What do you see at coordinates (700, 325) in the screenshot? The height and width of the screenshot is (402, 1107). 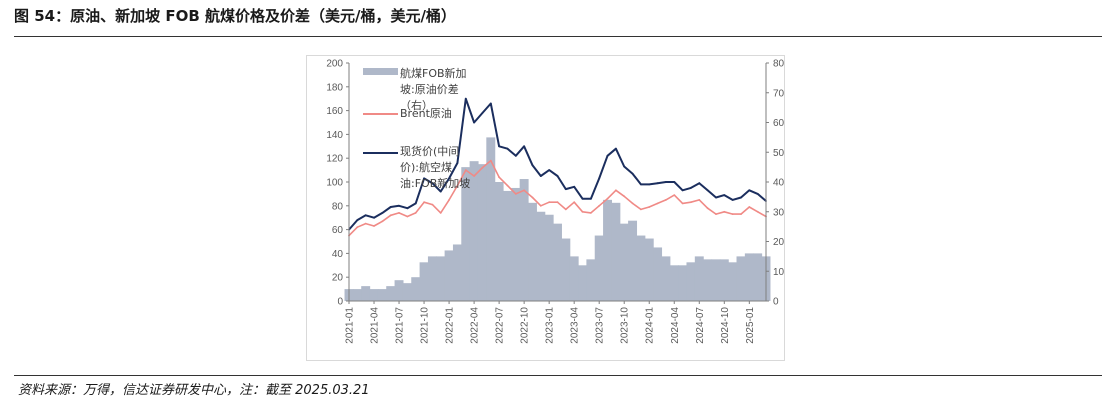 I see `x-tick-label: 2024-07` at bounding box center [700, 325].